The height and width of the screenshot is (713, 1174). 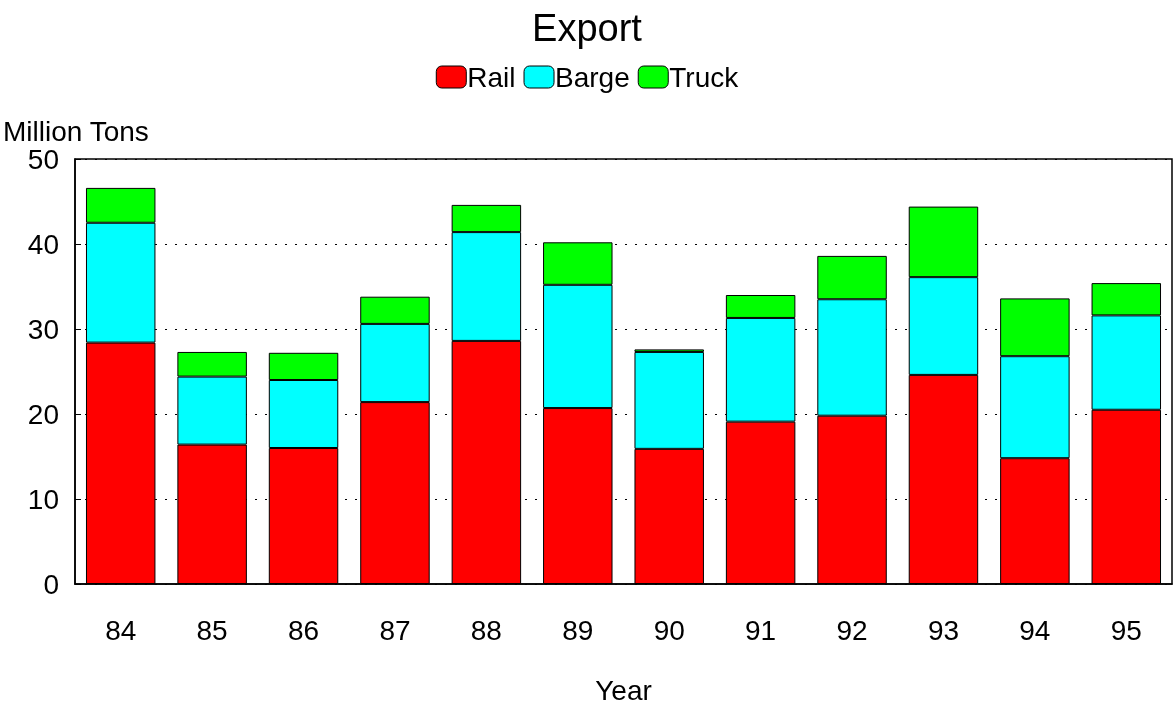 I want to click on x-tick-label: 92, so click(x=852, y=630).